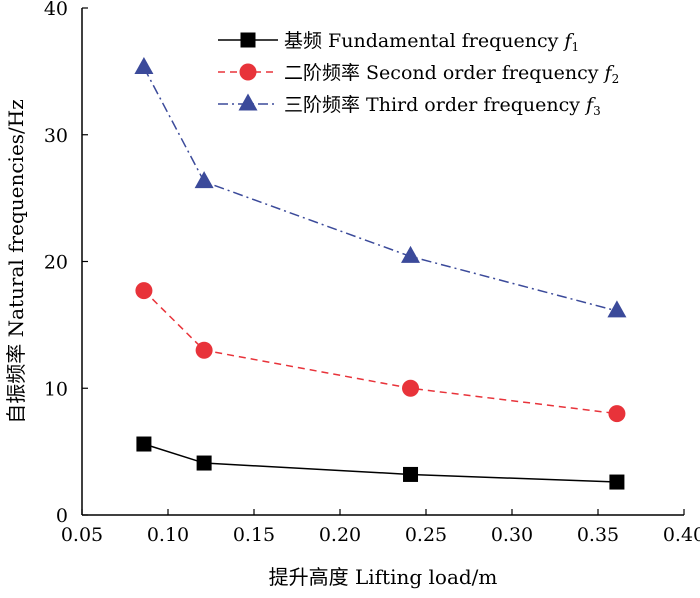 Image resolution: width=700 pixels, height=598 pixels. Describe the element at coordinates (340, 535) in the screenshot. I see `x-tick-label: 0.20` at that location.